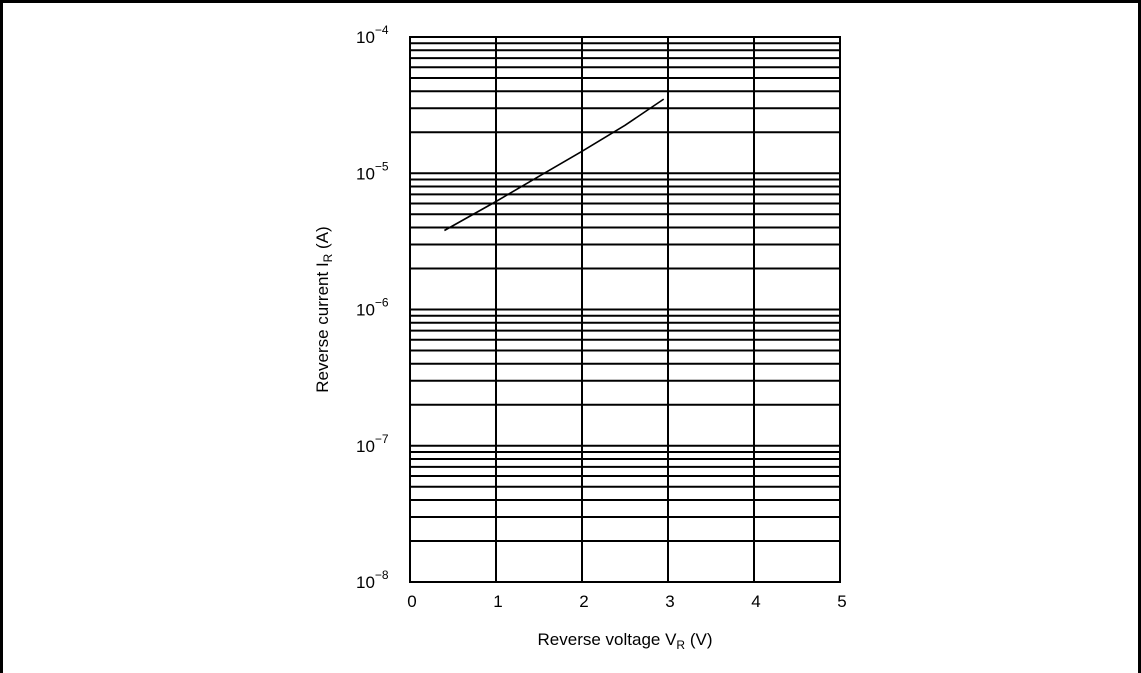  I want to click on x-axis-title-sub: R, so click(680, 645).